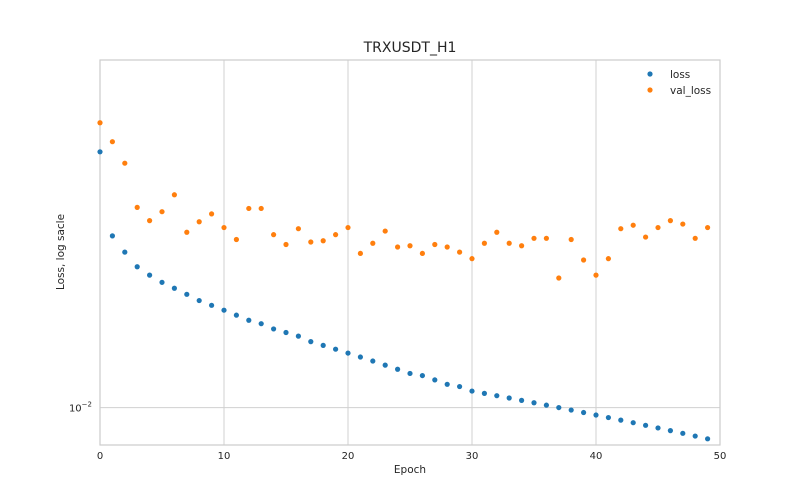  What do you see at coordinates (224, 456) in the screenshot?
I see `x-tick-label: 10` at bounding box center [224, 456].